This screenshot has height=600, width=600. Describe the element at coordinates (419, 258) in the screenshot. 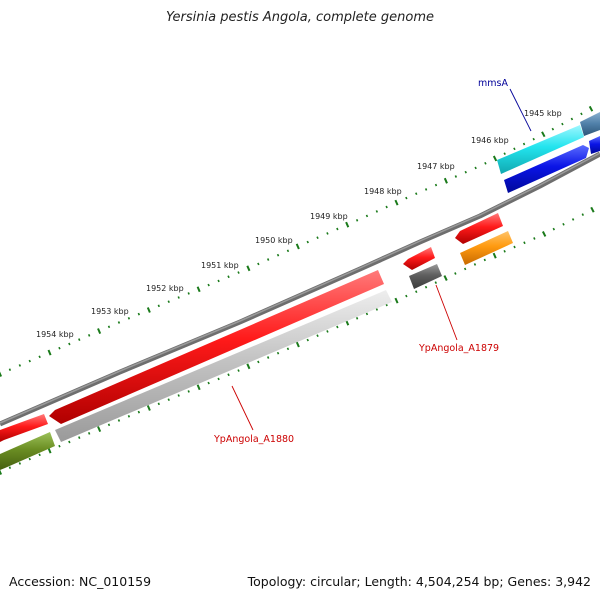

I see `gene-red-small-a1879` at that location.